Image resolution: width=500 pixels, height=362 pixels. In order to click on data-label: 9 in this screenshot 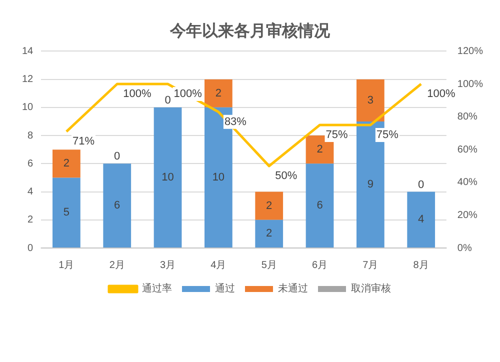, I will do `click(370, 184)`.